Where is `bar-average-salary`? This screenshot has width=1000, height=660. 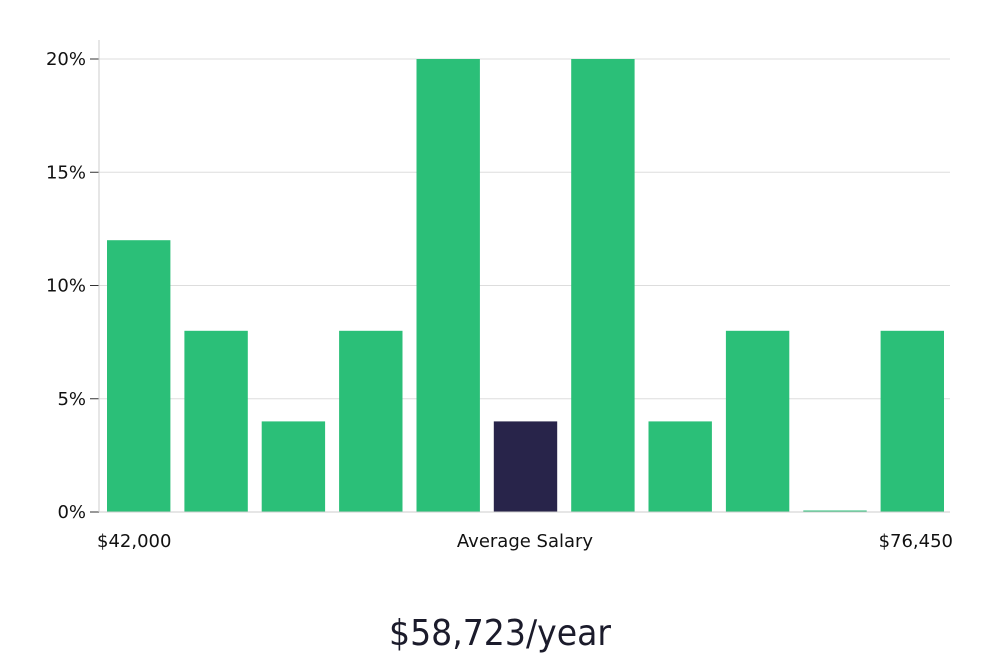
bar-average-salary is located at coordinates (525, 466).